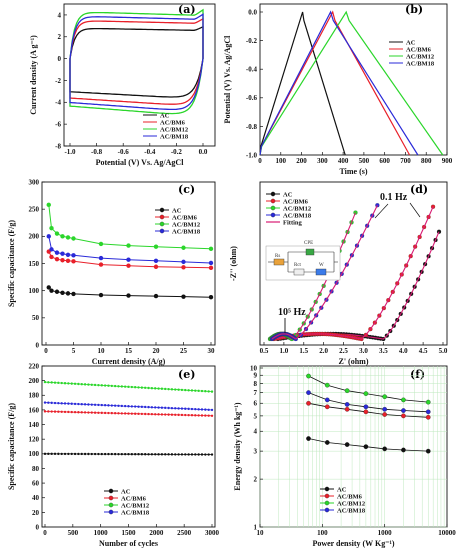  What do you see at coordinates (36, 513) in the screenshot?
I see `y-tick-label-e: 20` at bounding box center [36, 513].